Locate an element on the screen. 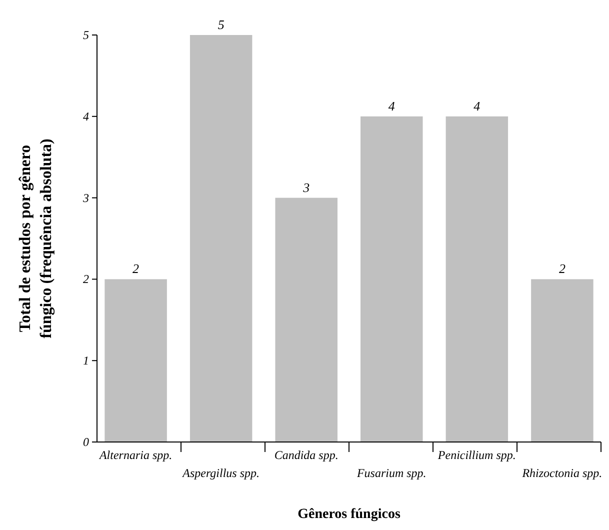 This screenshot has width=609, height=530. x-tick-label: Alternaria spp. is located at coordinates (135, 455).